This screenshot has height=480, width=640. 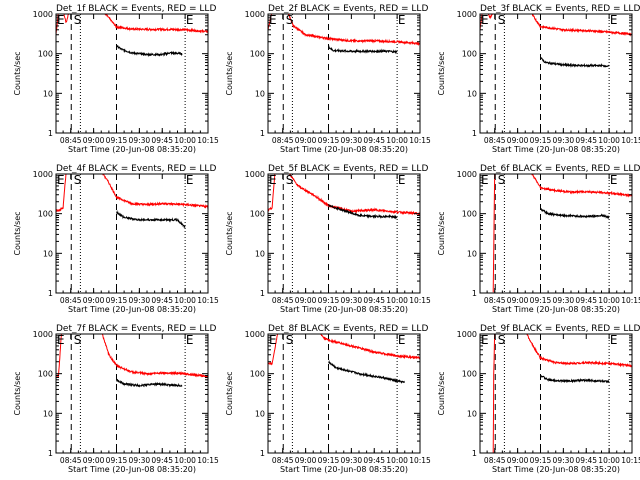 I want to click on panel-title: Det_3f BLACK = Events, RED = LLD, so click(x=560, y=9).